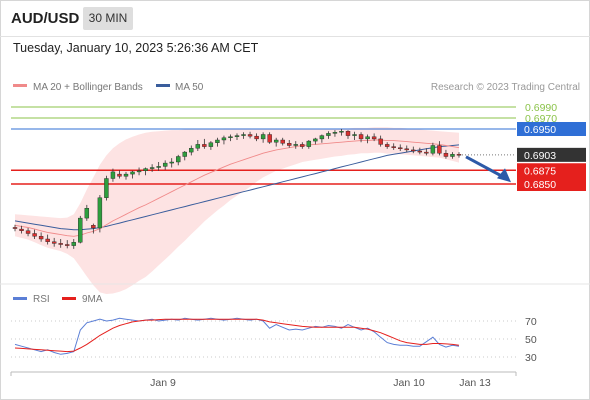  What do you see at coordinates (531, 340) in the screenshot?
I see `rsi-tick-label: 50` at bounding box center [531, 340].